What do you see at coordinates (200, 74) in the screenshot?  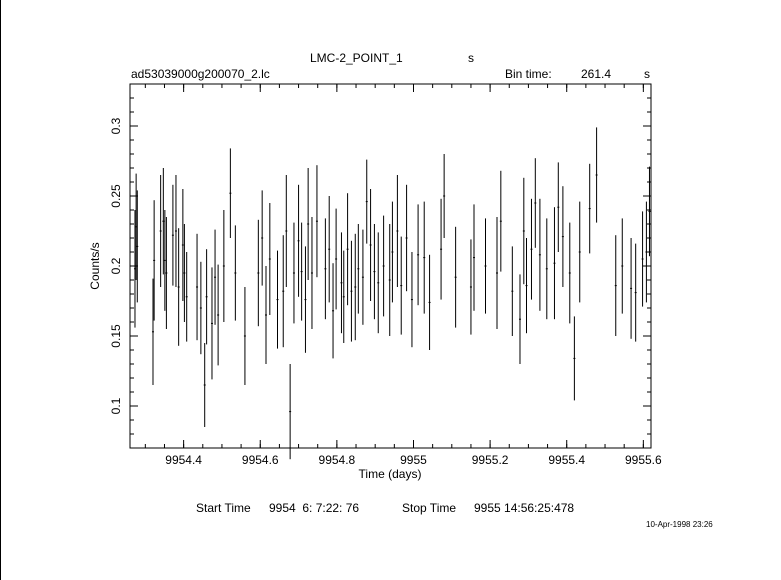 I see `filename-label: ad53039000g200070_2.lc` at bounding box center [200, 74].